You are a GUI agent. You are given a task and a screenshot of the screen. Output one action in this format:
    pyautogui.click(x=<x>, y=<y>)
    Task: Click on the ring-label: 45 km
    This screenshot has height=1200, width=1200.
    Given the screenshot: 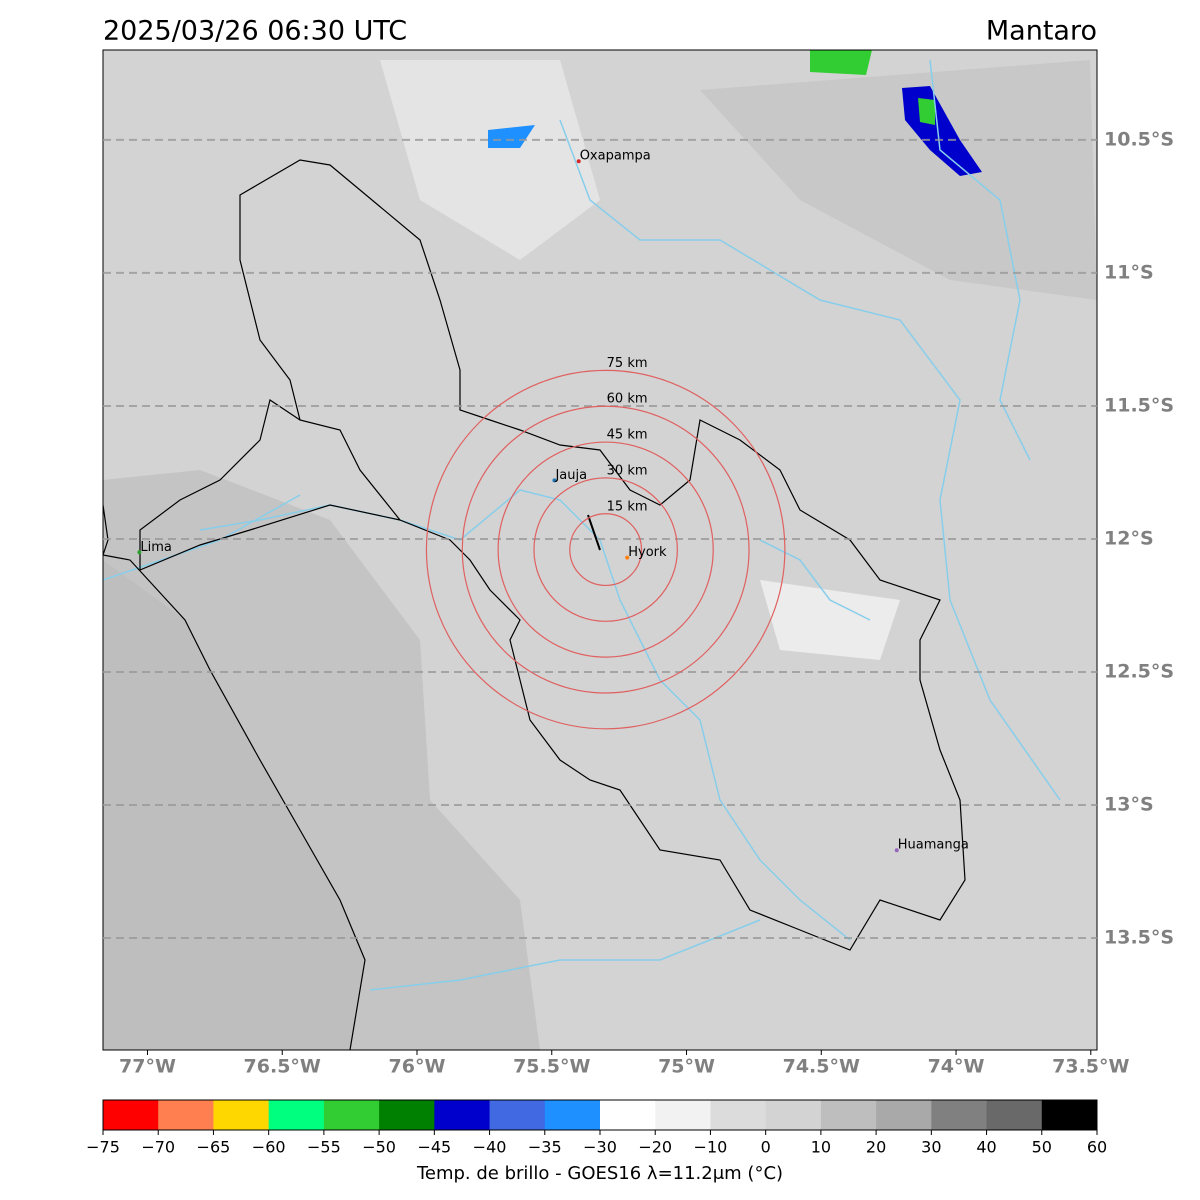 What is the action you would take?
    pyautogui.click(x=627, y=435)
    